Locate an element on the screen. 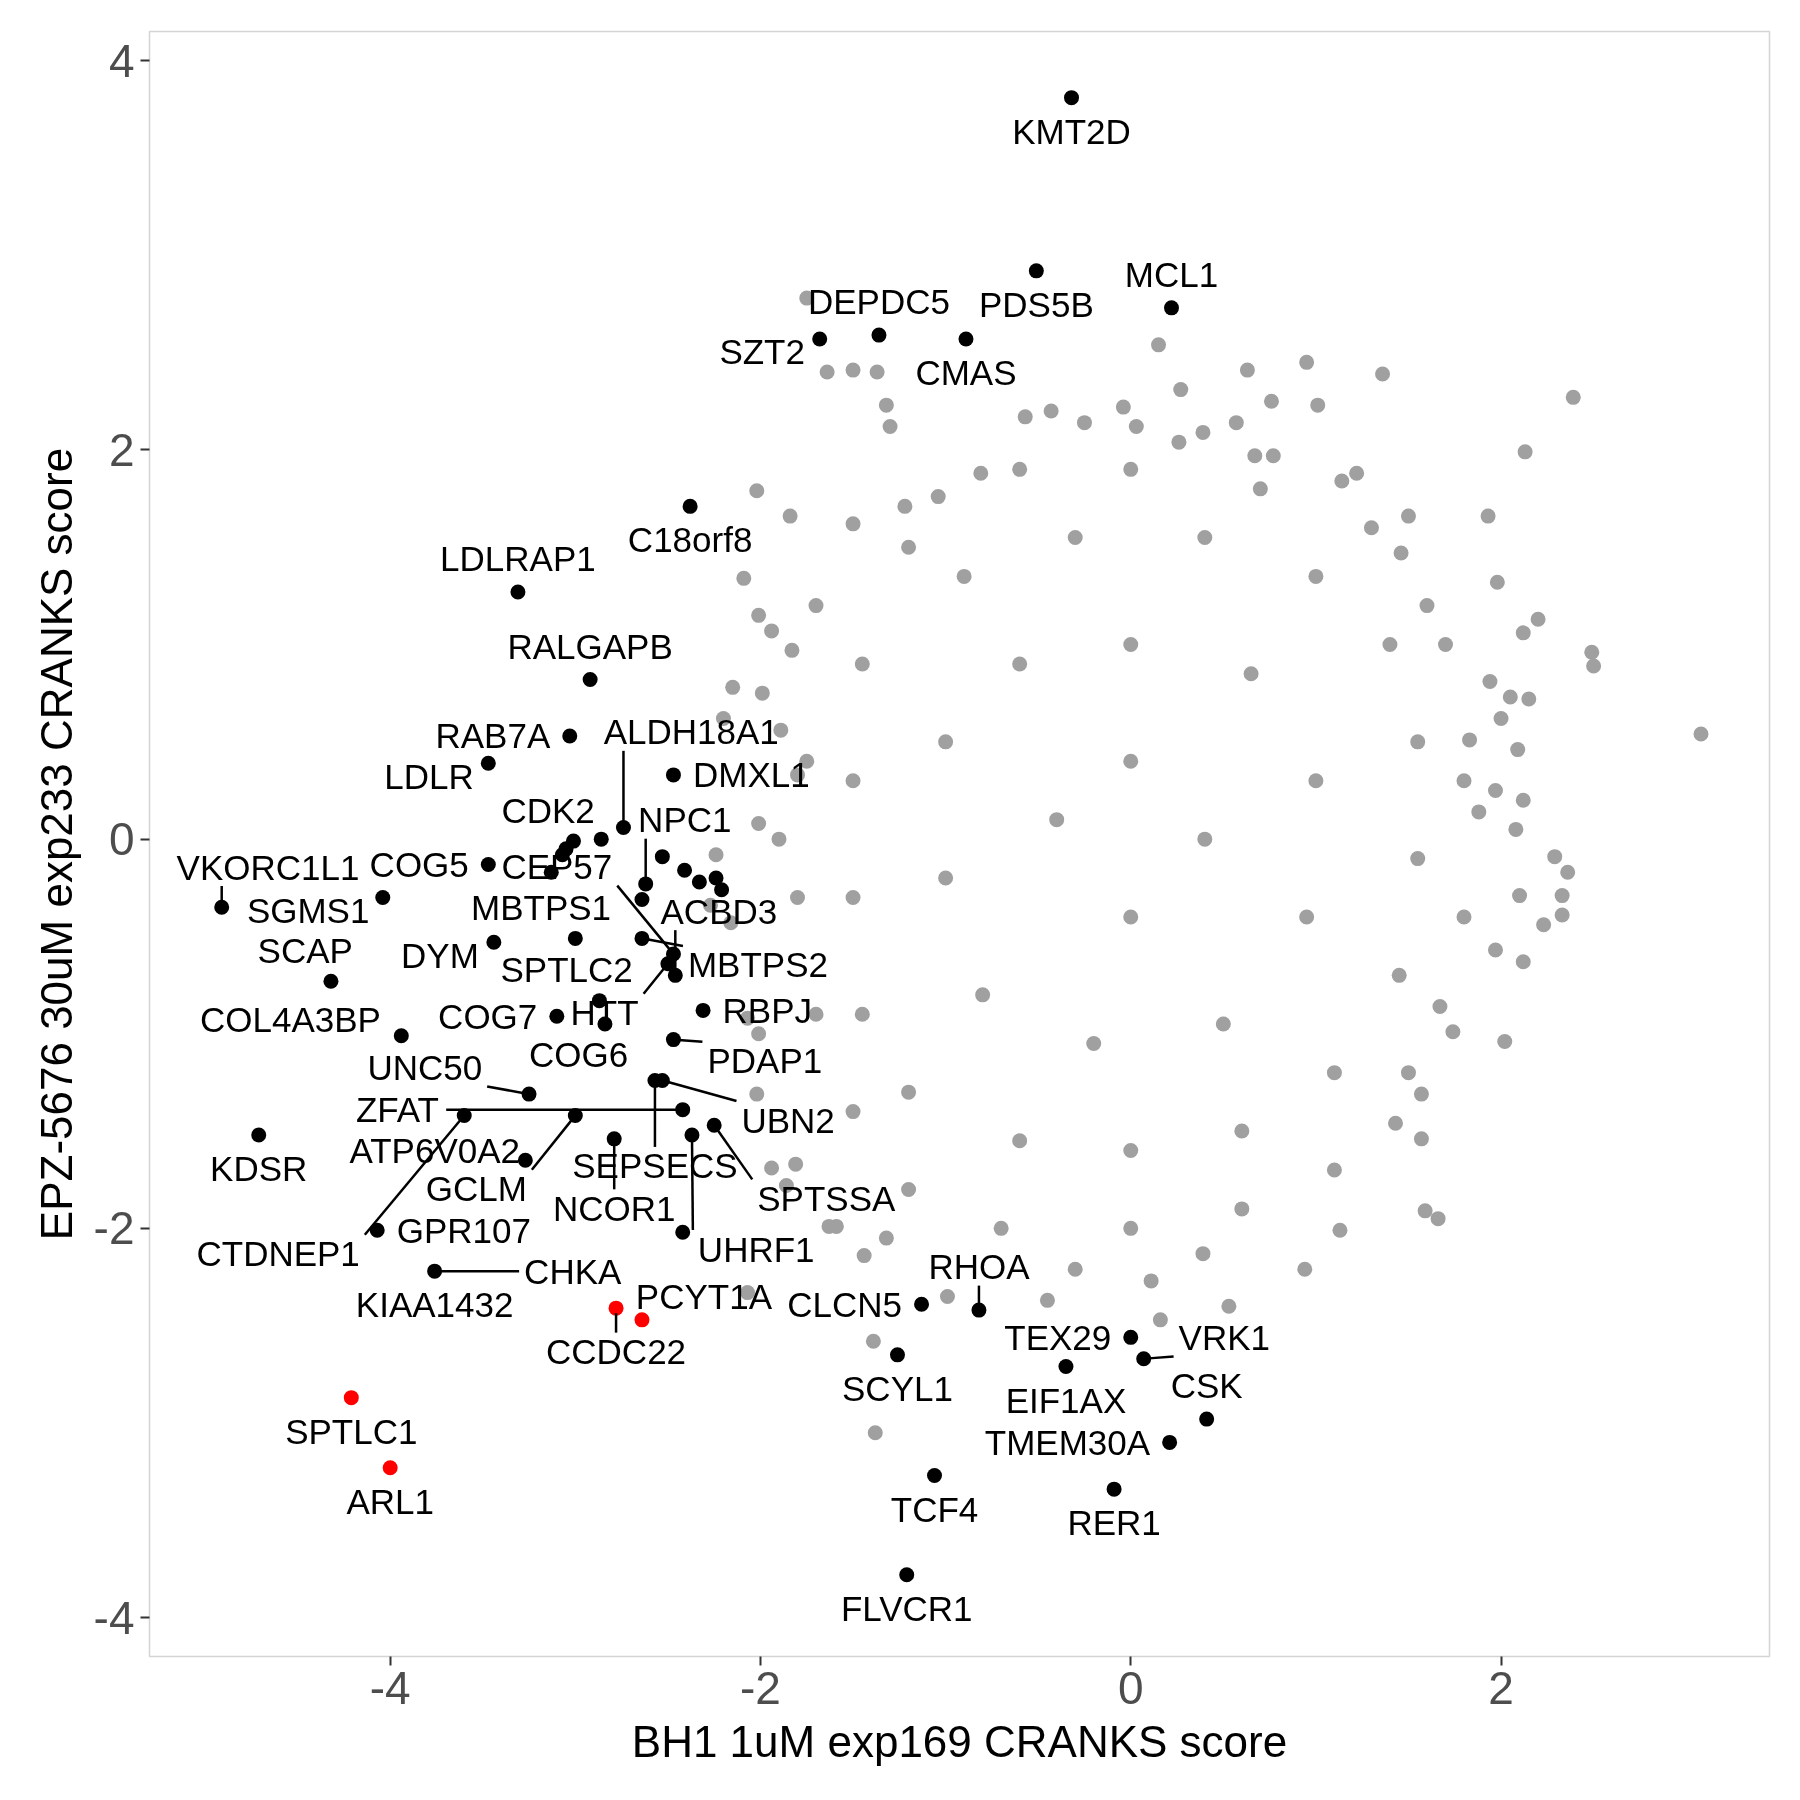 This screenshot has width=1800, height=1800. annotation: LDLR is located at coordinates (429, 776).